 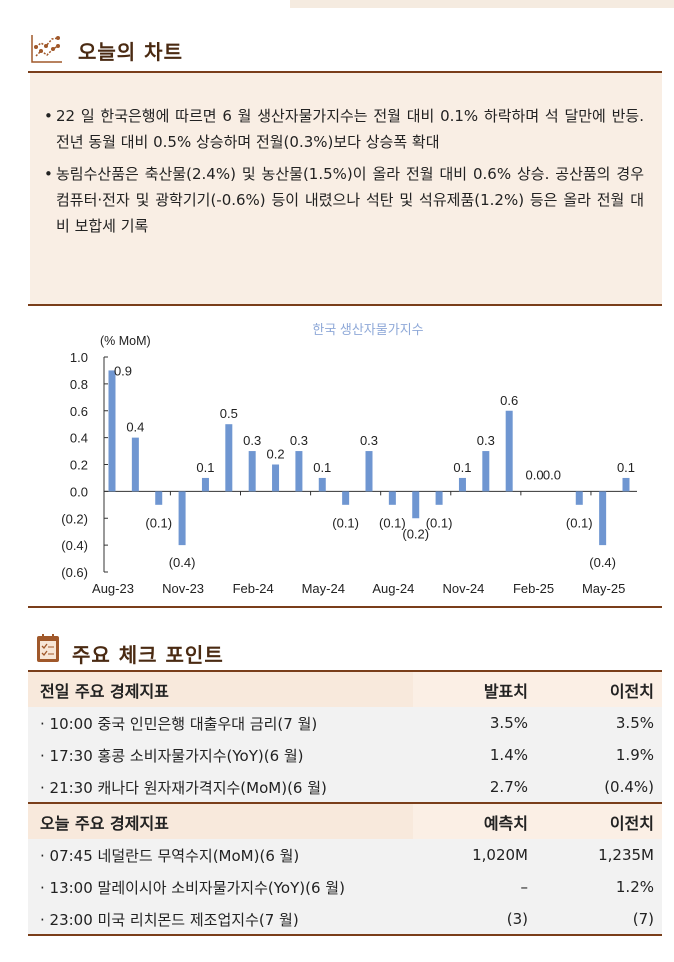 What do you see at coordinates (46, 49) in the screenshot?
I see `line-chart-icon` at bounding box center [46, 49].